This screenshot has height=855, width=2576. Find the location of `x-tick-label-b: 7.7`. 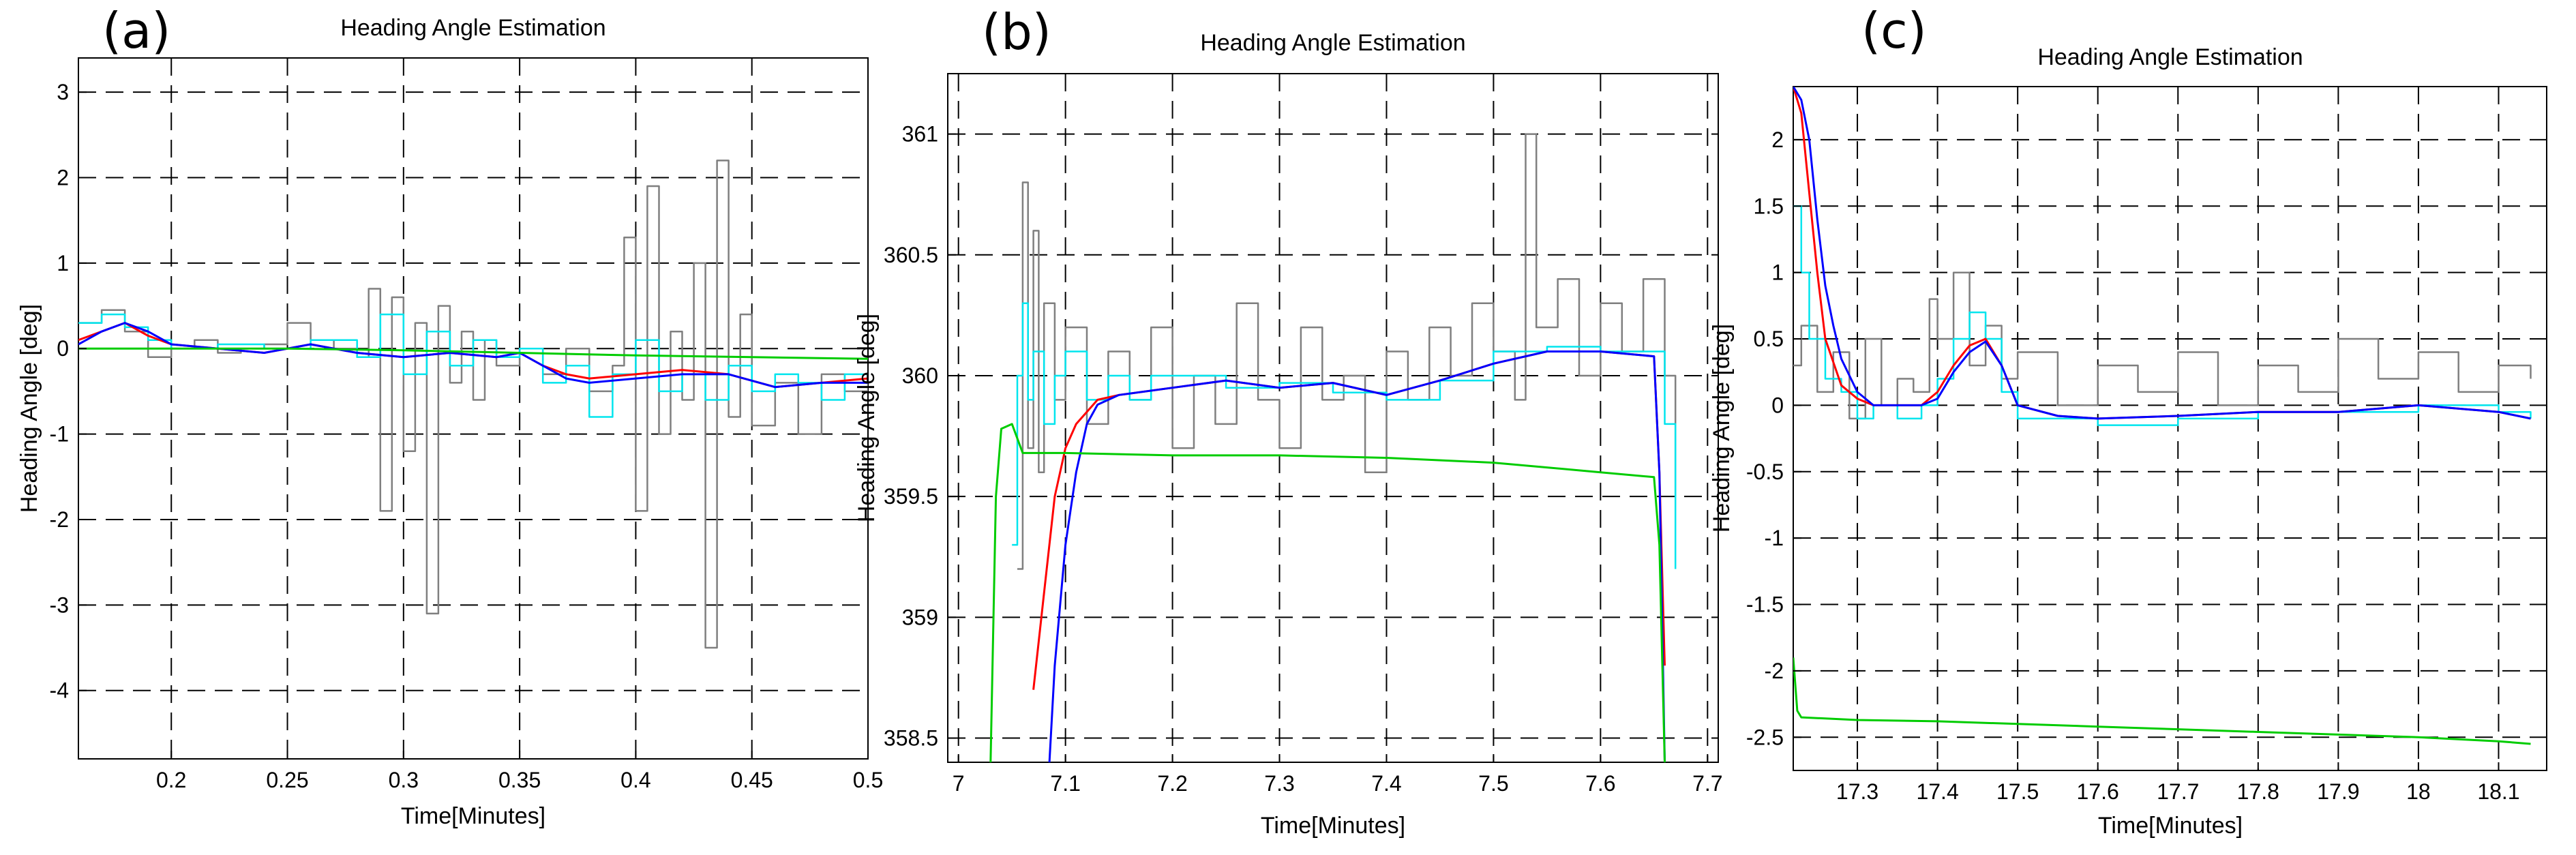

x-tick-label-b: 7.7 is located at coordinates (1707, 783).